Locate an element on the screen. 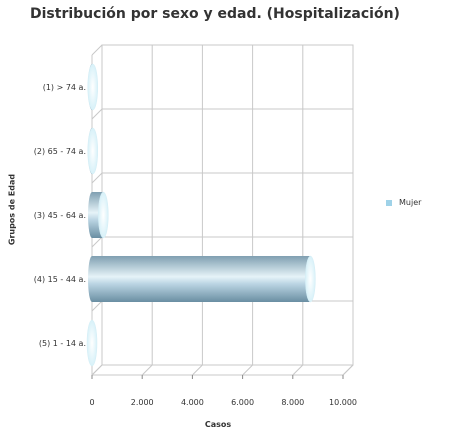  y-tick-label: (5) 1 - 14 a. is located at coordinates (62, 343).